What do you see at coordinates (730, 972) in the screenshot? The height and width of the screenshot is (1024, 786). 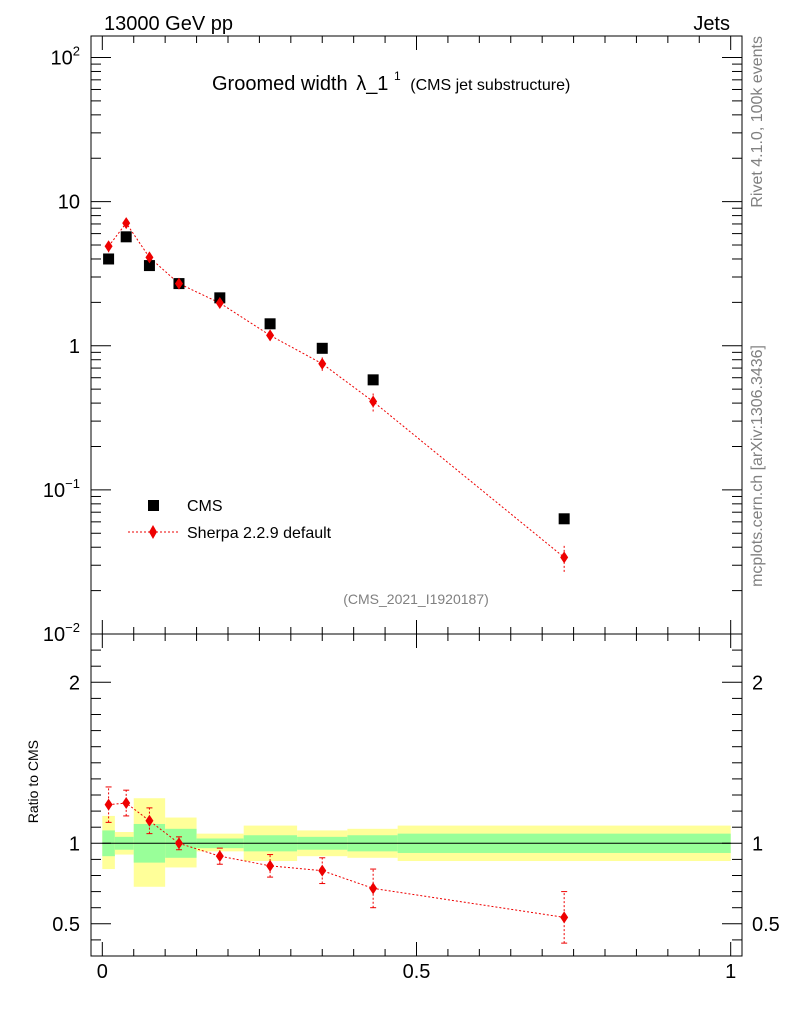 I see `x-tick-label: 1` at bounding box center [730, 972].